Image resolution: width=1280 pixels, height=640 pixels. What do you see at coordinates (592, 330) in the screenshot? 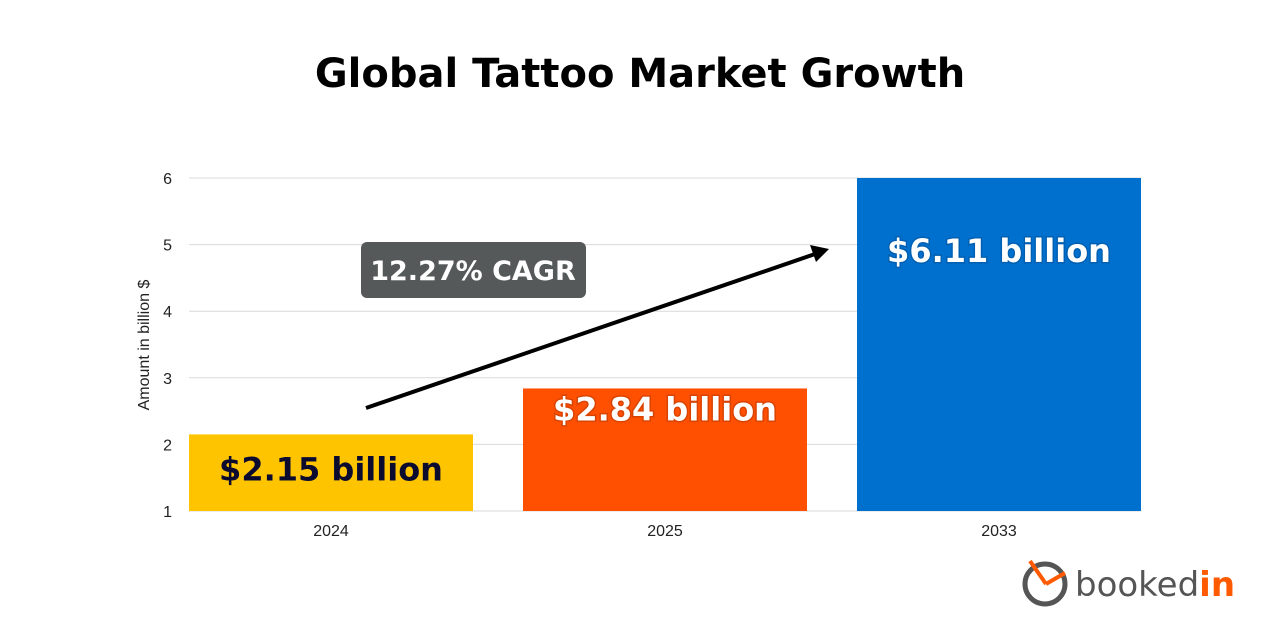
I see `arrow-line` at bounding box center [592, 330].